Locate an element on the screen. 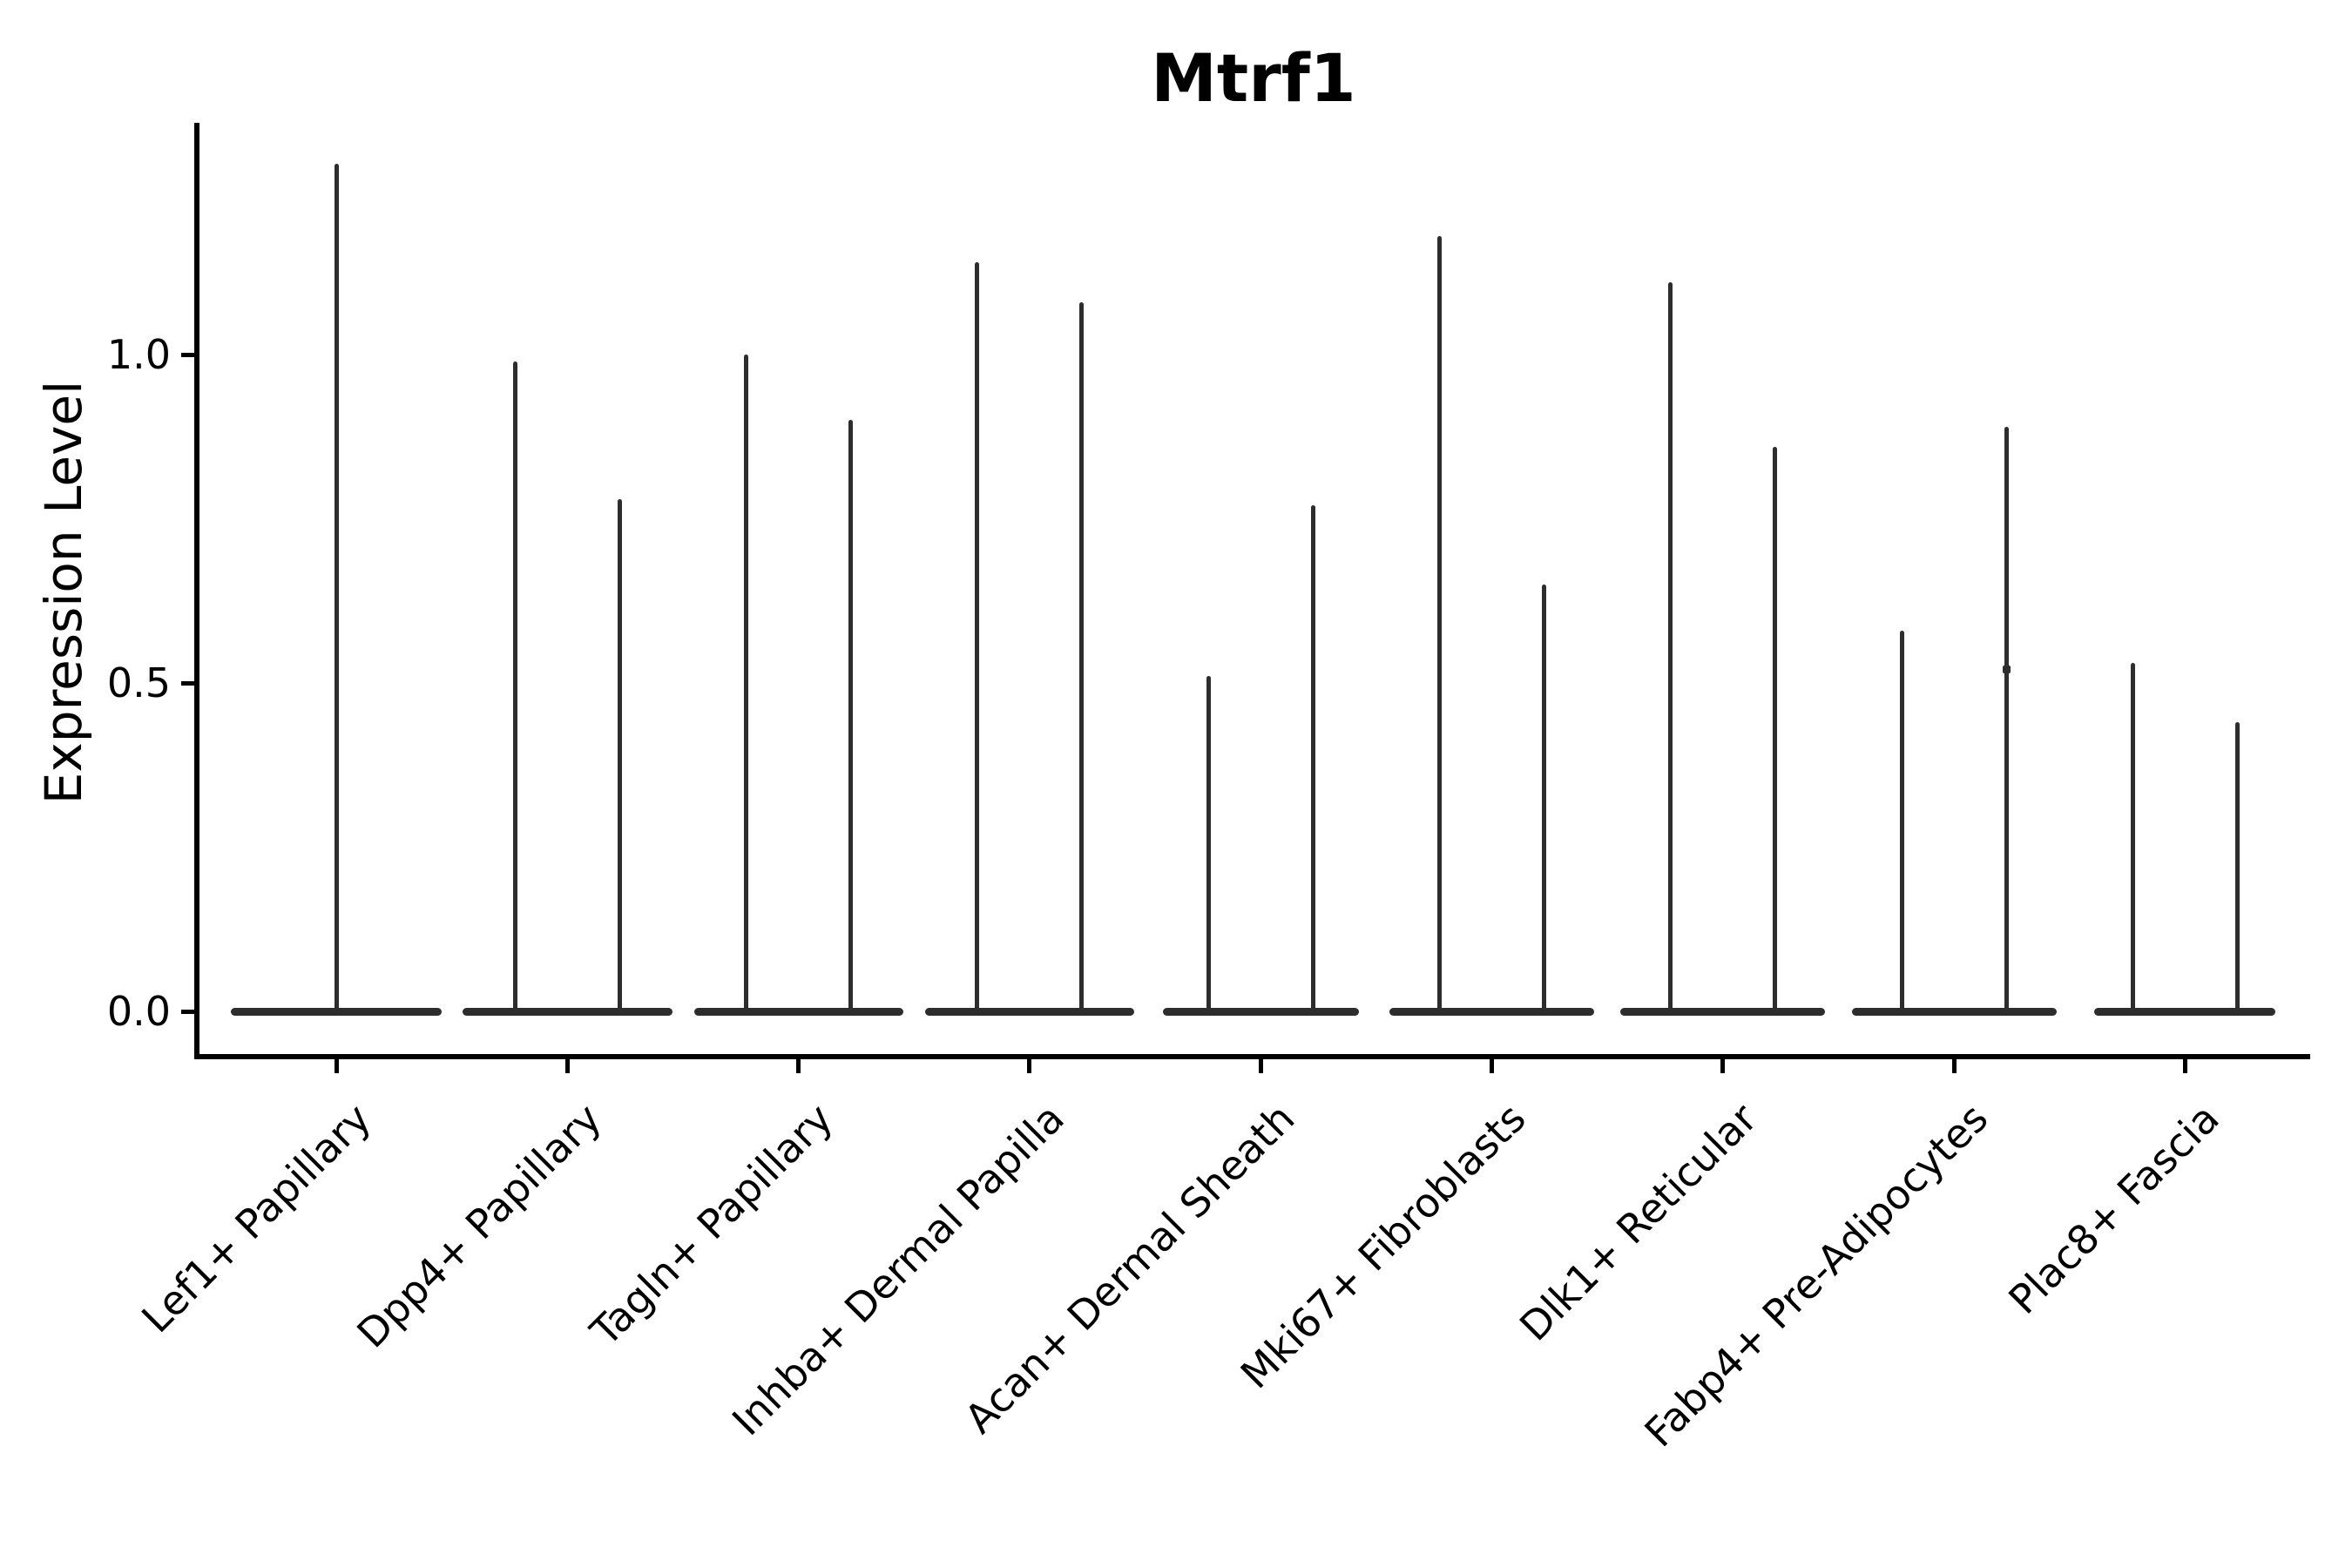  y-axis-label: Expression Level is located at coordinates (64, 592).